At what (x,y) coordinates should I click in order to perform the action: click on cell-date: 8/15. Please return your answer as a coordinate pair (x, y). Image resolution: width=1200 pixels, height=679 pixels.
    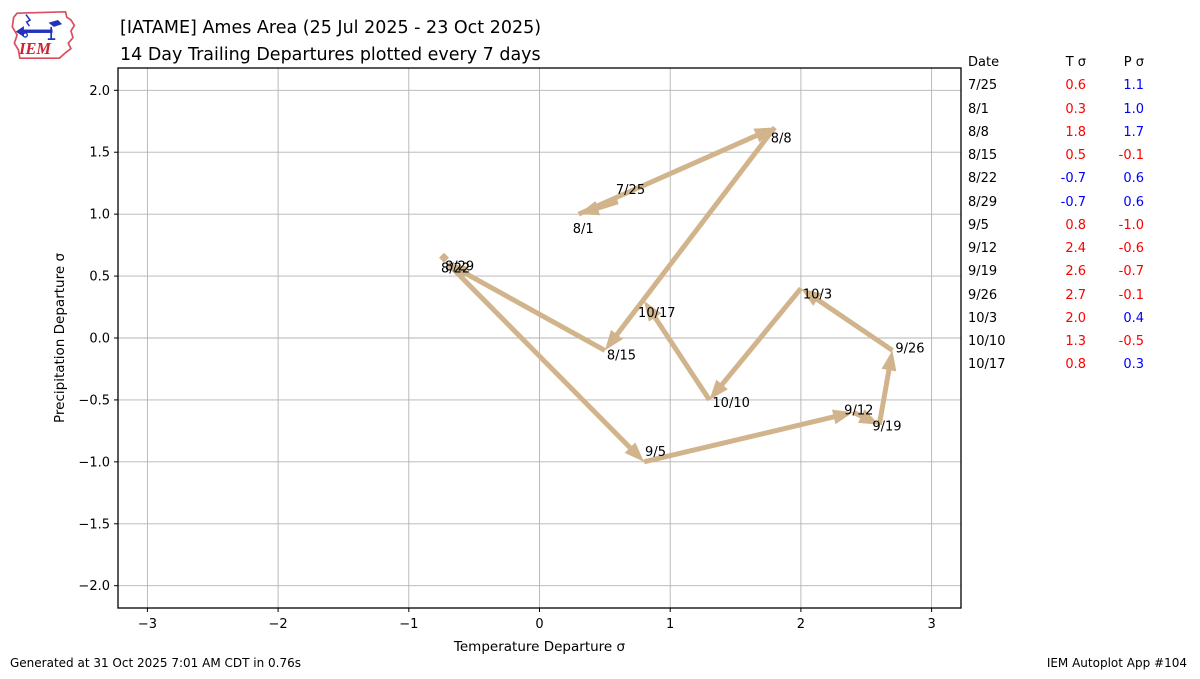
    Looking at the image, I should click on (983, 155).